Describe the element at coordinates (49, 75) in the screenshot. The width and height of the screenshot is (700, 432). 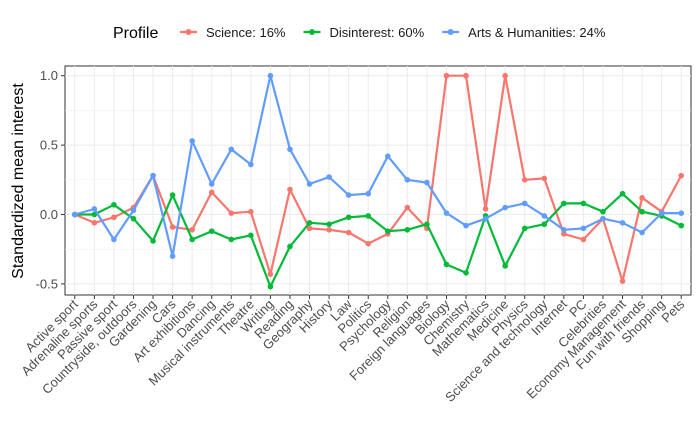
I see `y-tick-label: 1.0` at that location.